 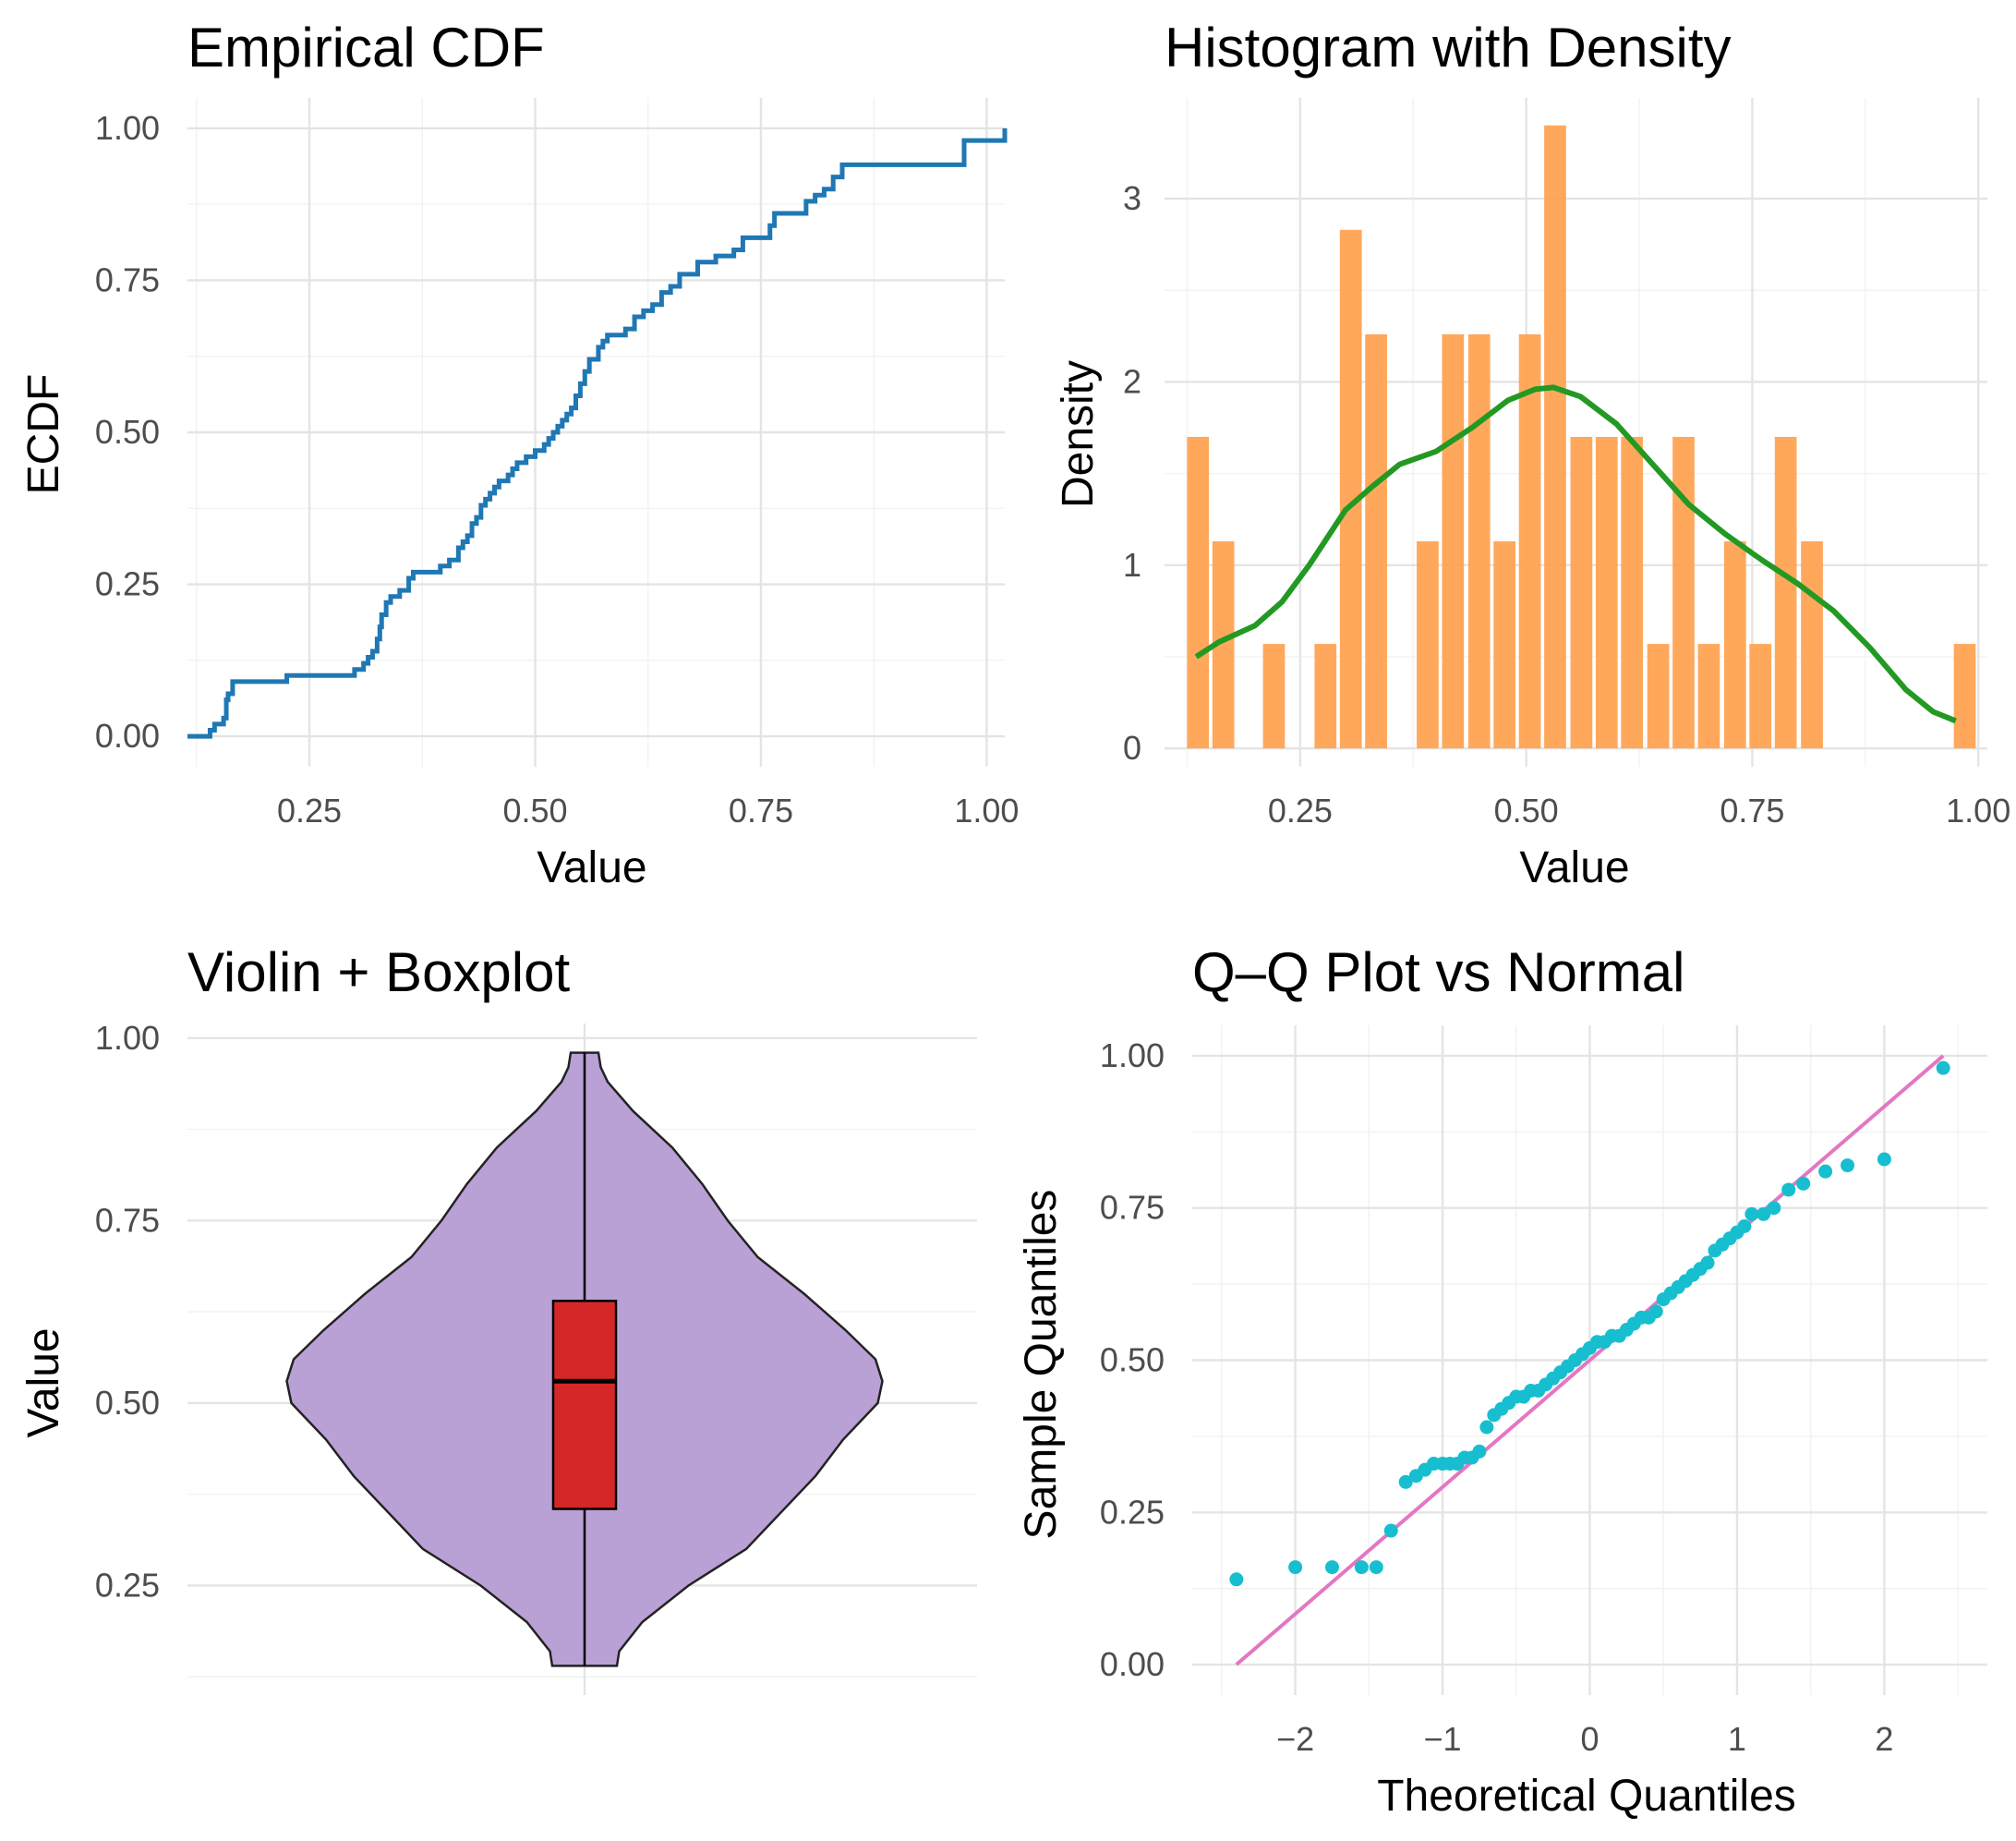 I want to click on violin-ytick-label: 0.75, so click(x=128, y=1220).